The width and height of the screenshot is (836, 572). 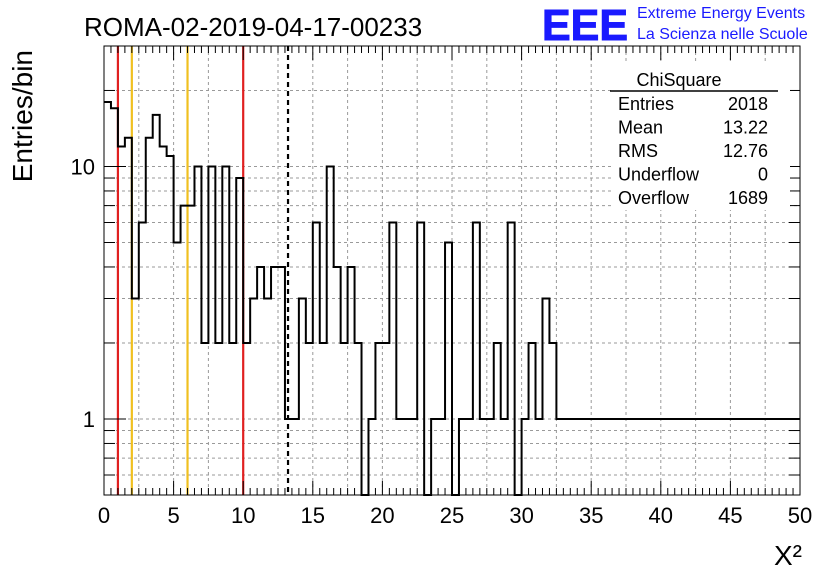 I want to click on stats-label: RMS, so click(x=638, y=151).